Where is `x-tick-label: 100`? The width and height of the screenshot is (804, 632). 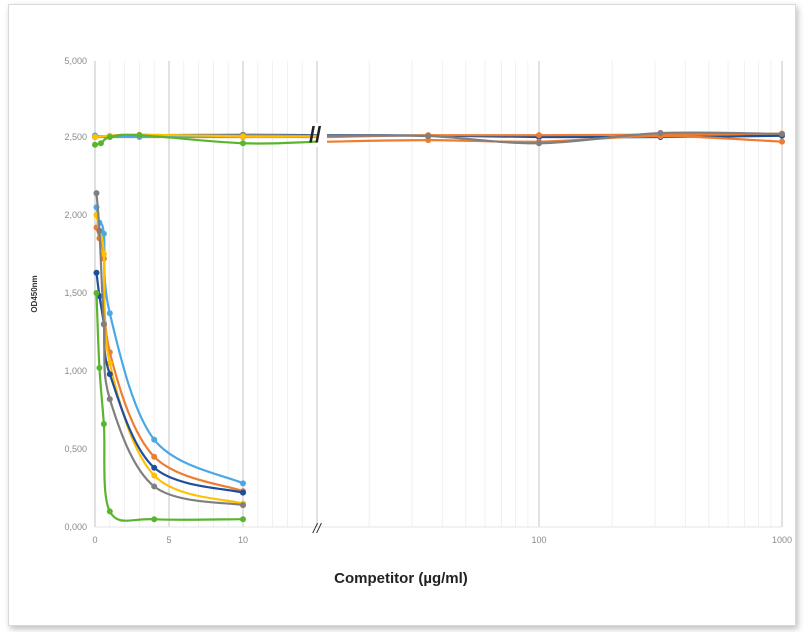 x-tick-label: 100 is located at coordinates (538, 540).